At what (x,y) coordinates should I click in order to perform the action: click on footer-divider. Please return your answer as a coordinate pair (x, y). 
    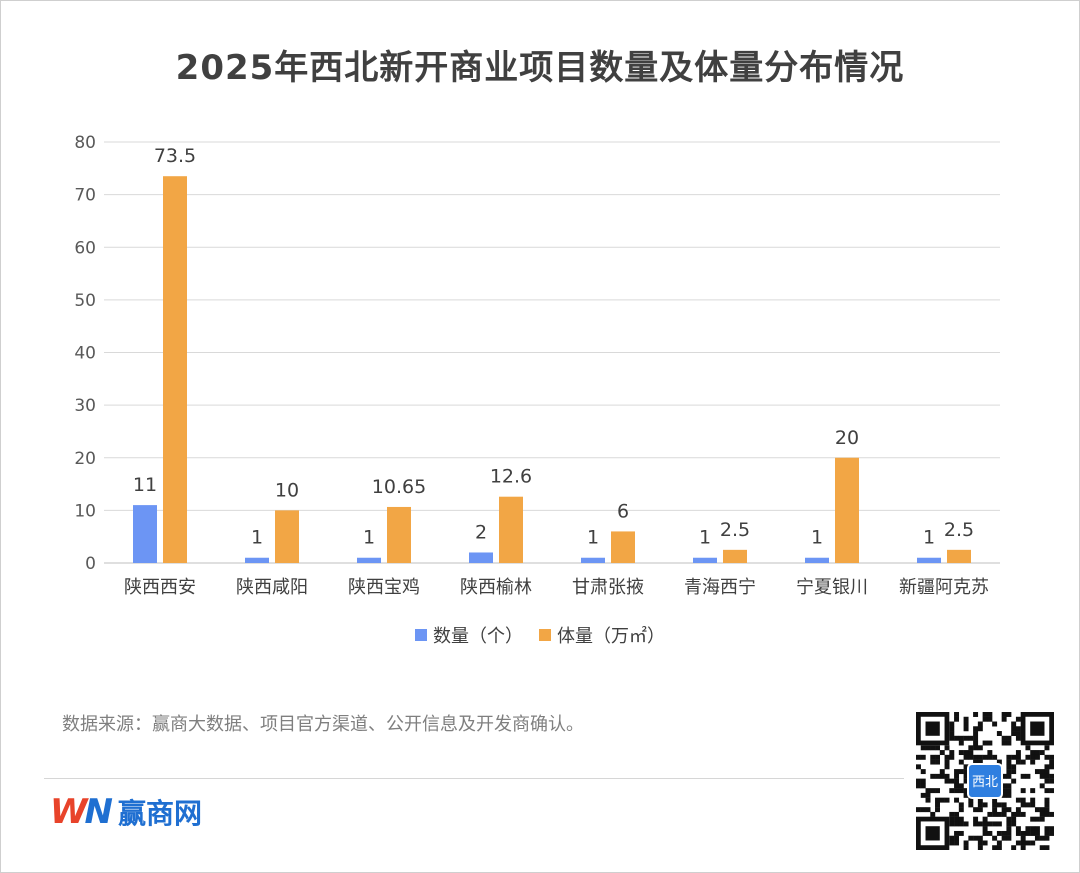
    Looking at the image, I should click on (474, 778).